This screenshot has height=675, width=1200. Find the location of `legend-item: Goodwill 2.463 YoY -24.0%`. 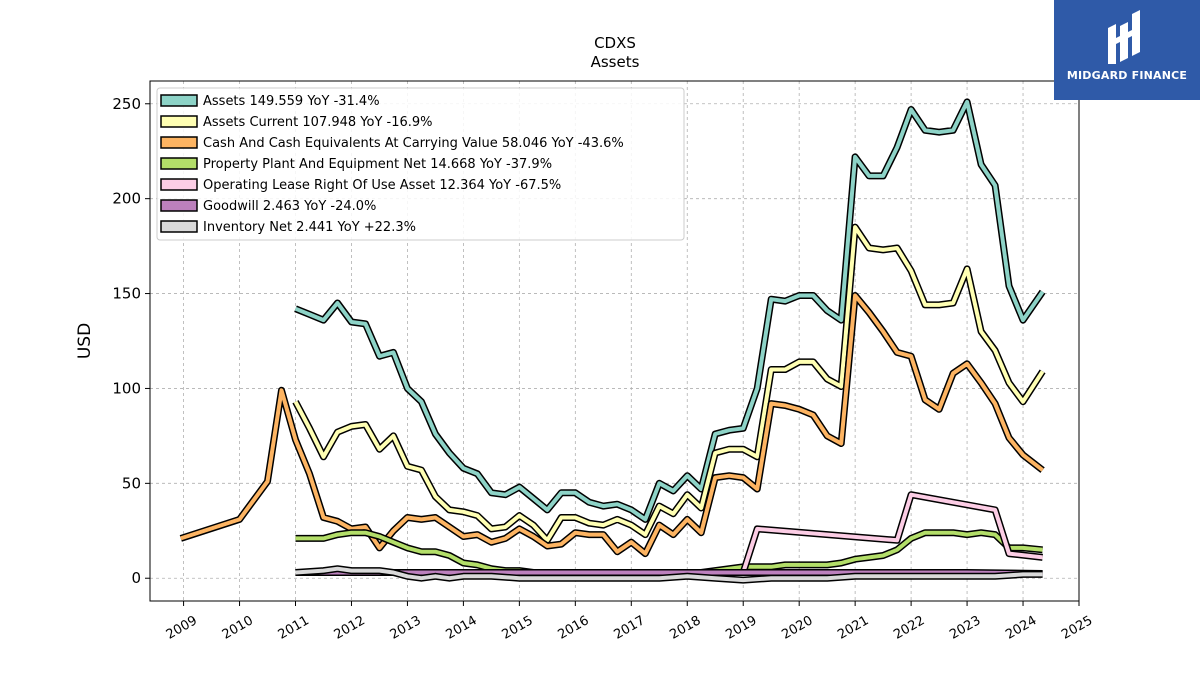

legend-item: Goodwill 2.463 YoY -24.0% is located at coordinates (268, 206).